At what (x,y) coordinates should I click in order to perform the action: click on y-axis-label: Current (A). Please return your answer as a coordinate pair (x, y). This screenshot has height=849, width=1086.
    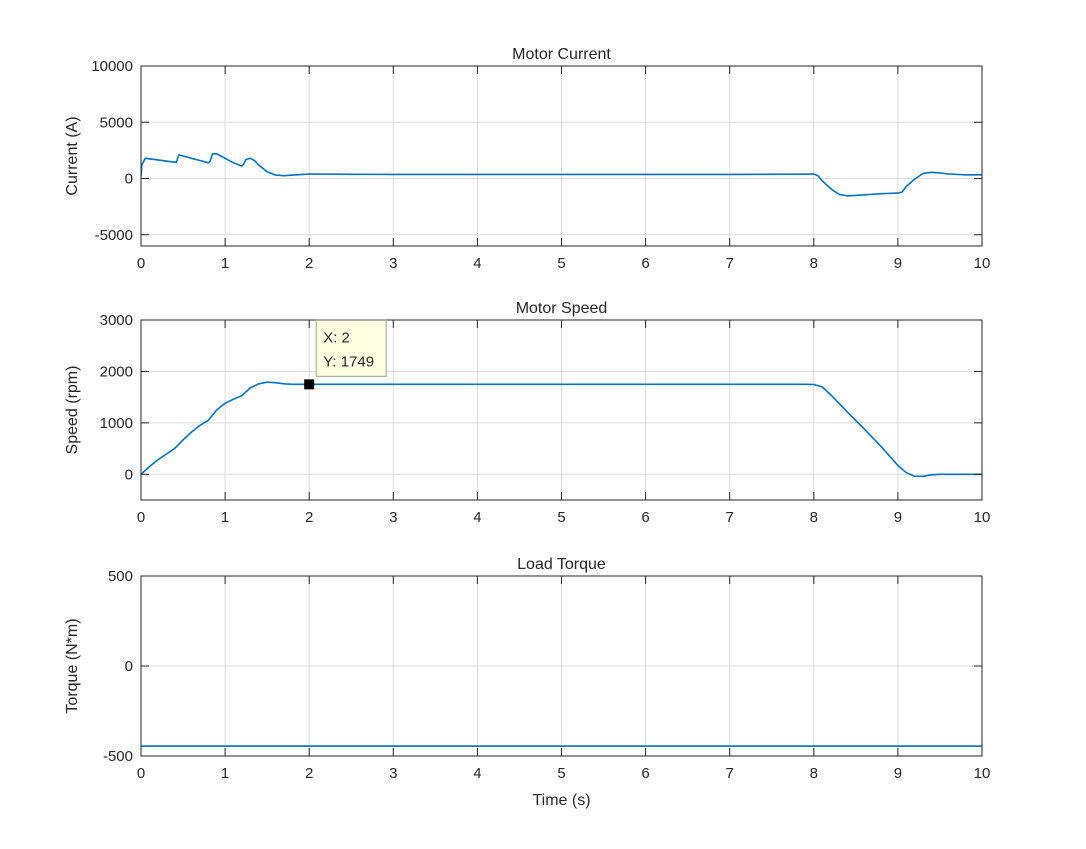
    Looking at the image, I should click on (72, 155).